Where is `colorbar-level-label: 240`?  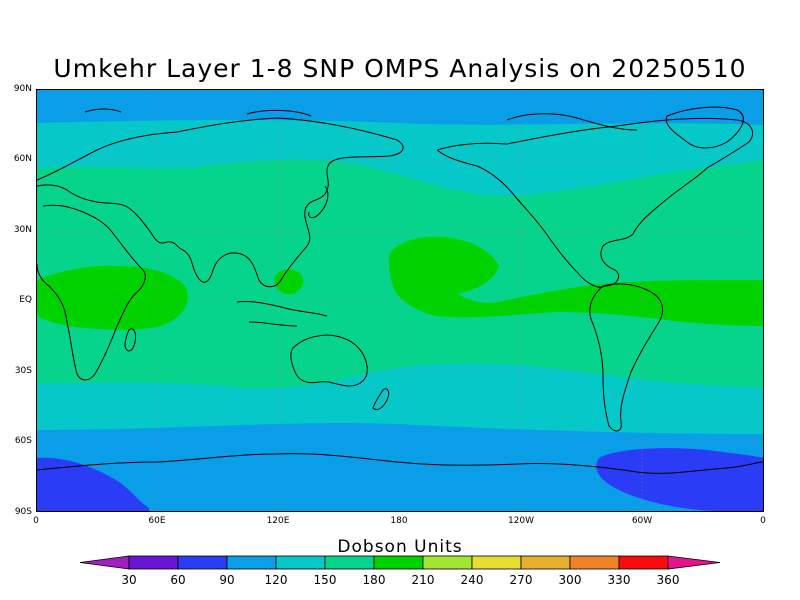 colorbar-level-label: 240 is located at coordinates (472, 580).